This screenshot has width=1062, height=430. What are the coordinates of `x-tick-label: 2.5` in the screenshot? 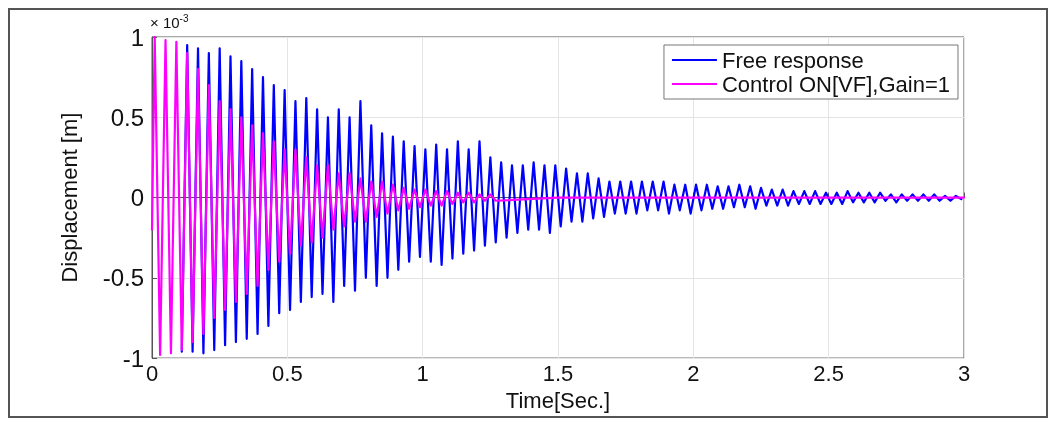 It's located at (828, 373).